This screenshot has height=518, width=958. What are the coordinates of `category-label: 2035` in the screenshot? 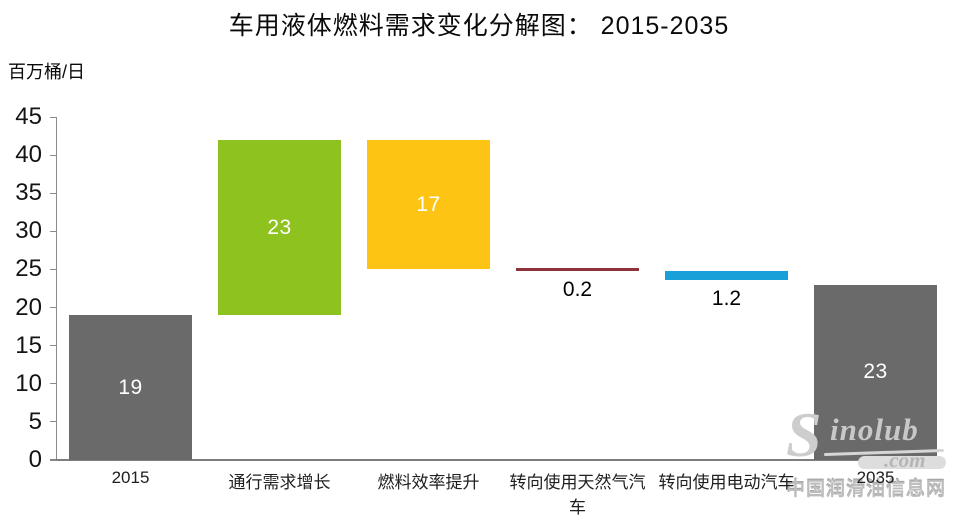 It's located at (875, 477).